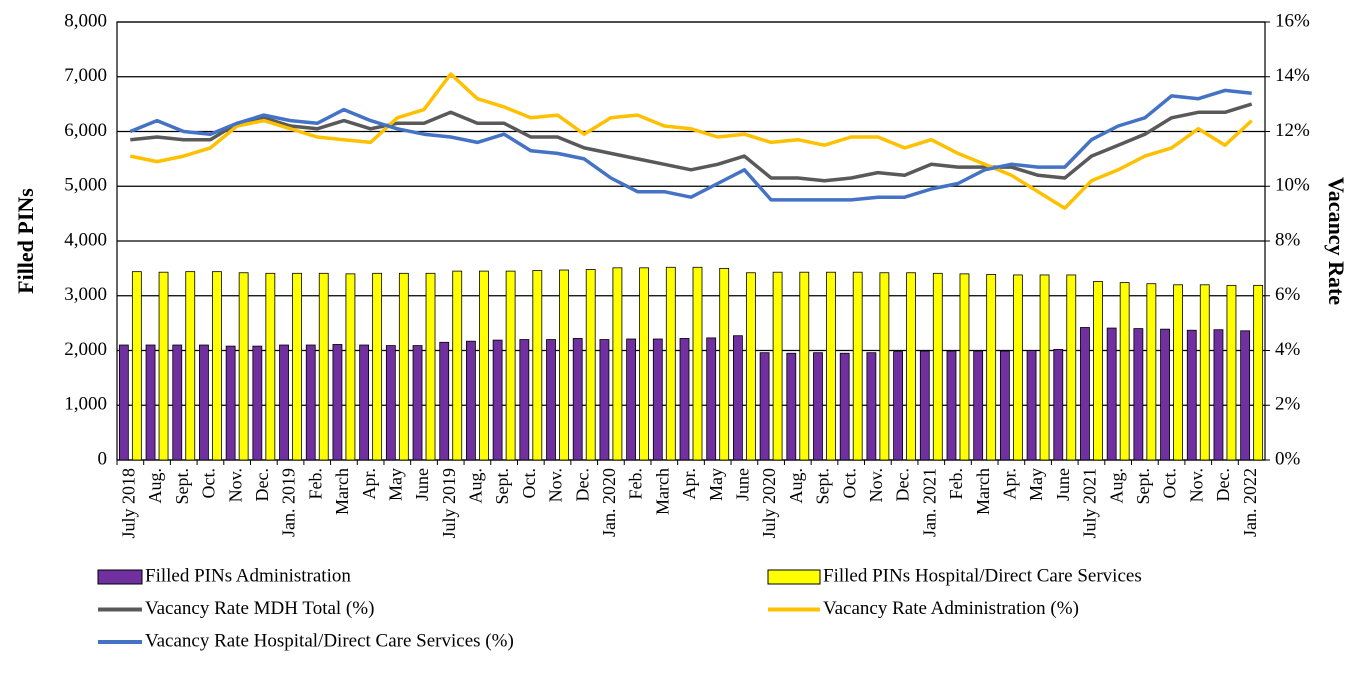 This screenshot has width=1357, height=681. Describe the element at coordinates (691, 142) in the screenshot. I see `line-series` at that location.